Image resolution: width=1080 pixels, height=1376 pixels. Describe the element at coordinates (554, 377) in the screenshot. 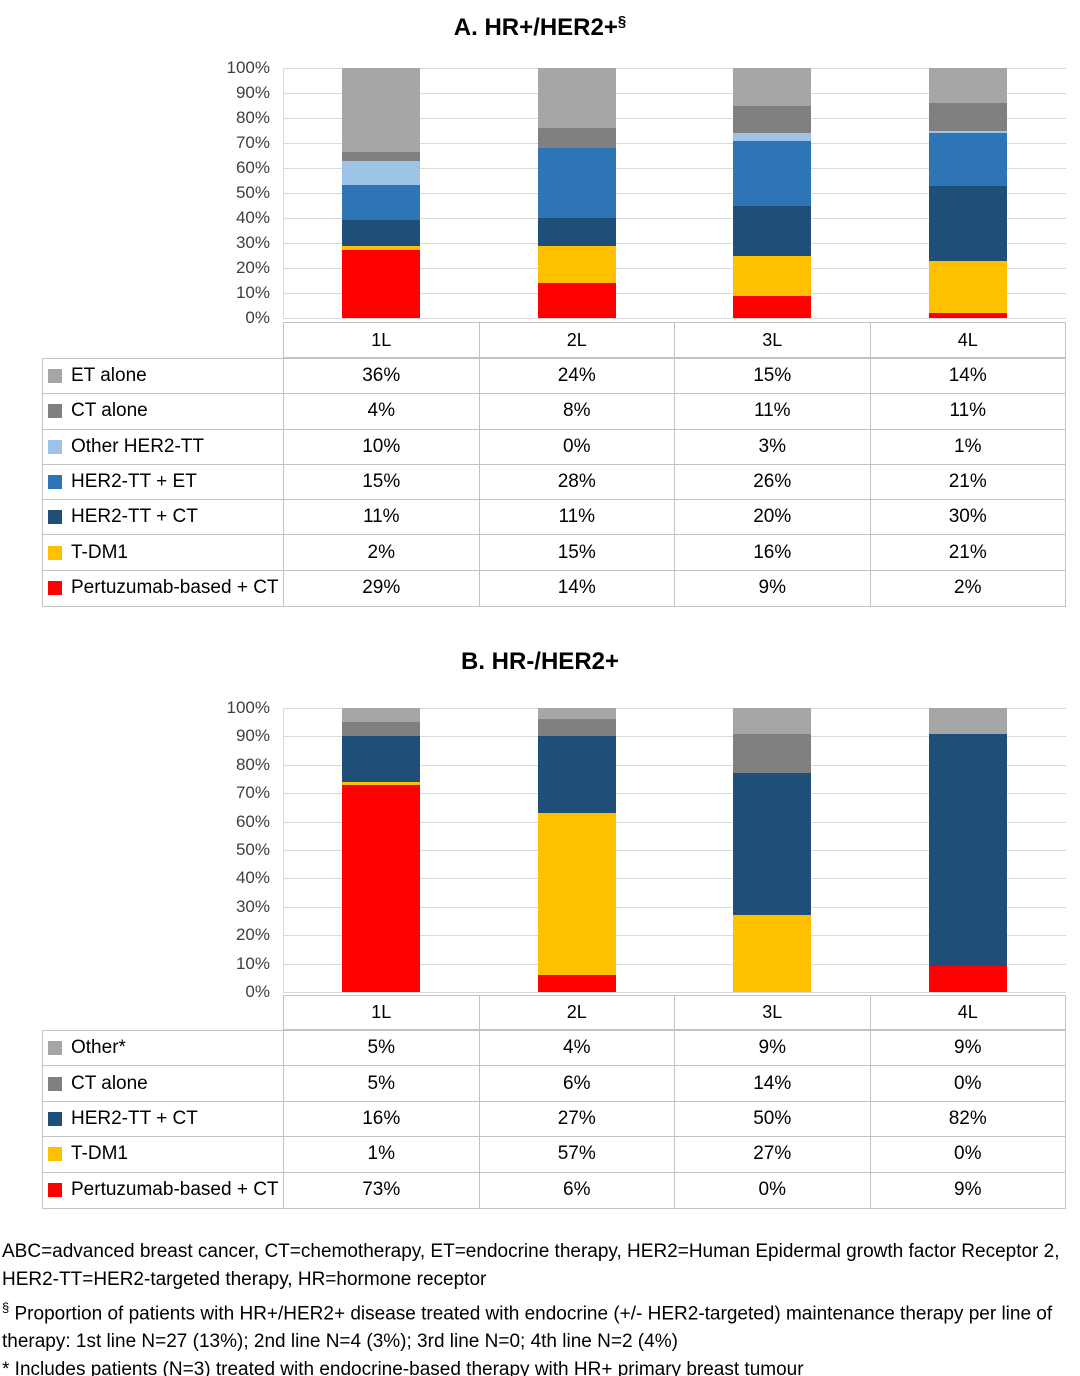

I see `table-row: ET alone 36% 24% 15% 14%` at that location.